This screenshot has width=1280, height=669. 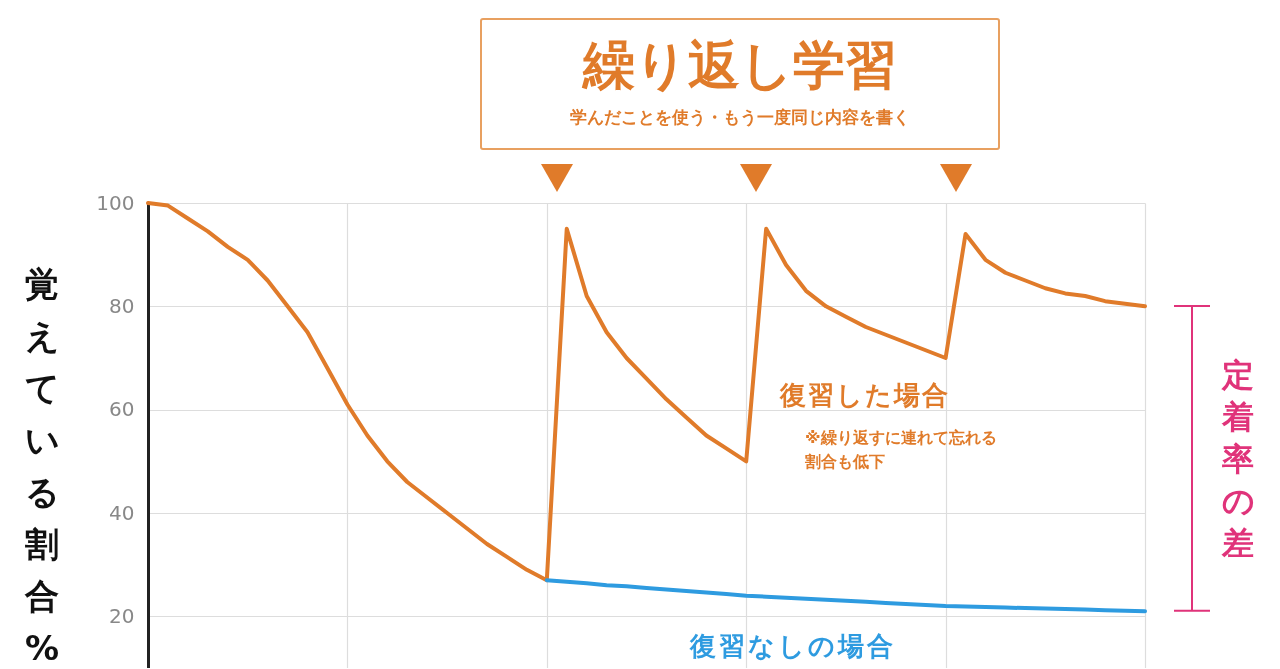 I want to click on text: 定着率の差, so click(x=1238, y=459).